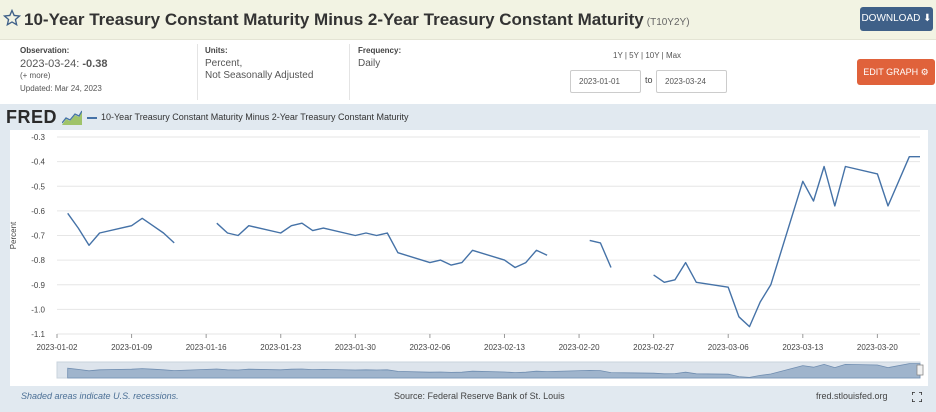 The width and height of the screenshot is (936, 412). What do you see at coordinates (61, 88) in the screenshot?
I see `updated-date: Updated: Mar 24, 2023` at bounding box center [61, 88].